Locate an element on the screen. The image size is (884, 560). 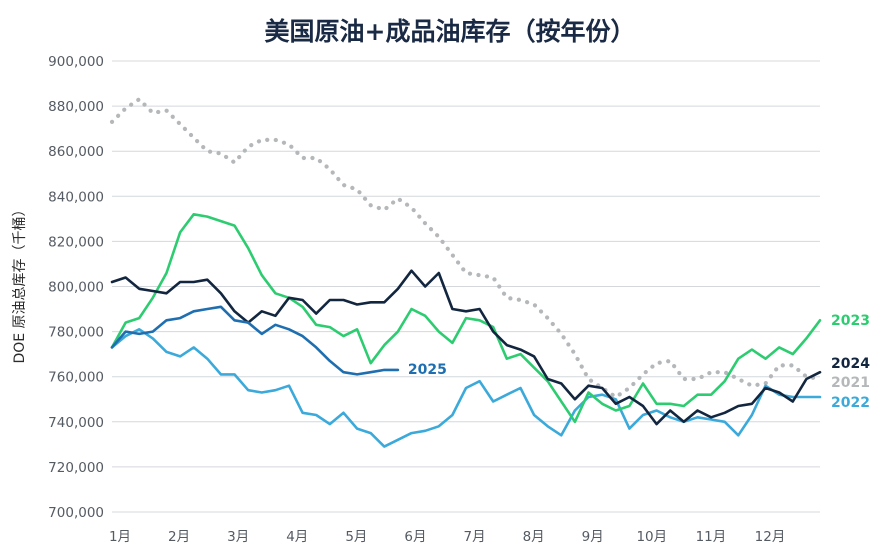
x-tick-label: 10月 is located at coordinates (651, 537).